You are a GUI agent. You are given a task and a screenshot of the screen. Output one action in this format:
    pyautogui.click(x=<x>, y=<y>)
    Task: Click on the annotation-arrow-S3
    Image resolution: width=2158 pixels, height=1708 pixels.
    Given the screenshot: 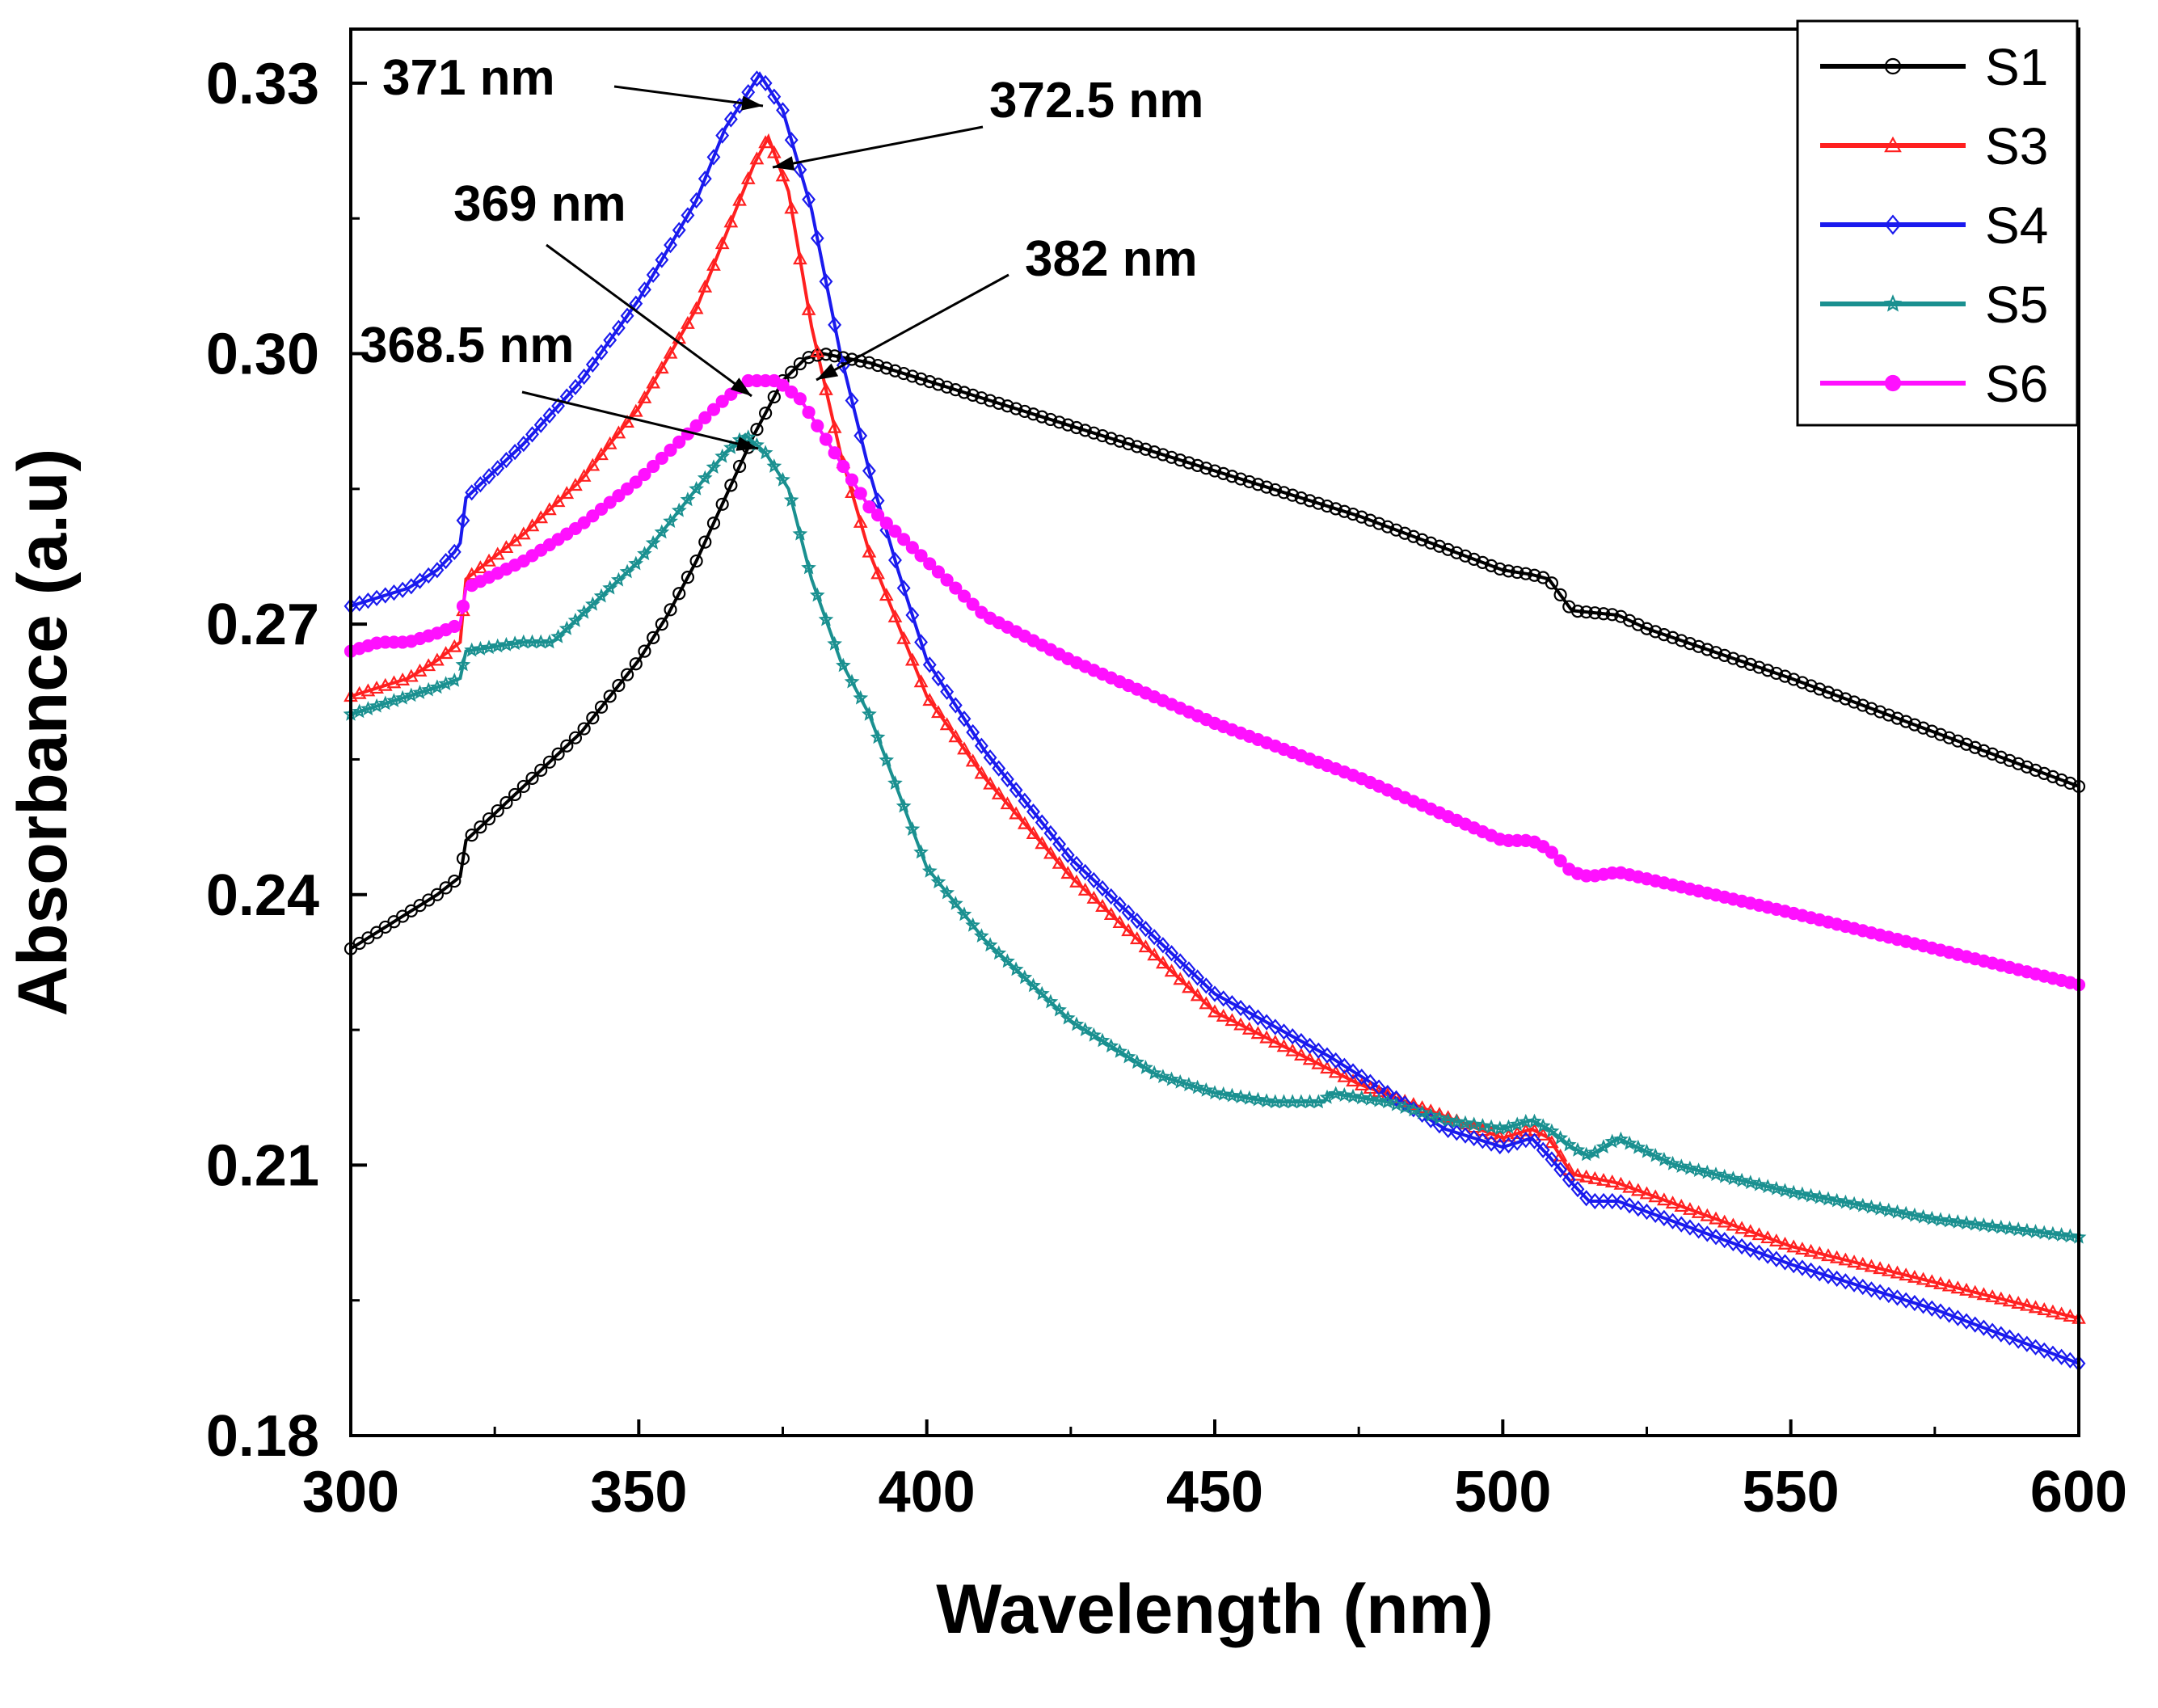 What is the action you would take?
    pyautogui.click(x=878, y=147)
    